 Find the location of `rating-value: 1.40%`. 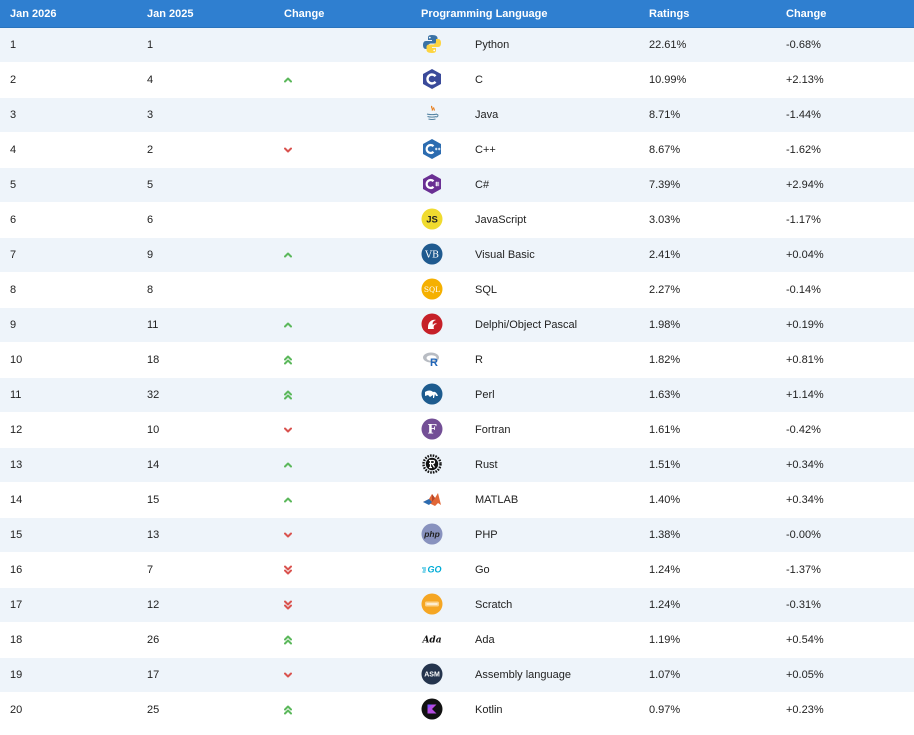

rating-value: 1.40% is located at coordinates (707, 500).